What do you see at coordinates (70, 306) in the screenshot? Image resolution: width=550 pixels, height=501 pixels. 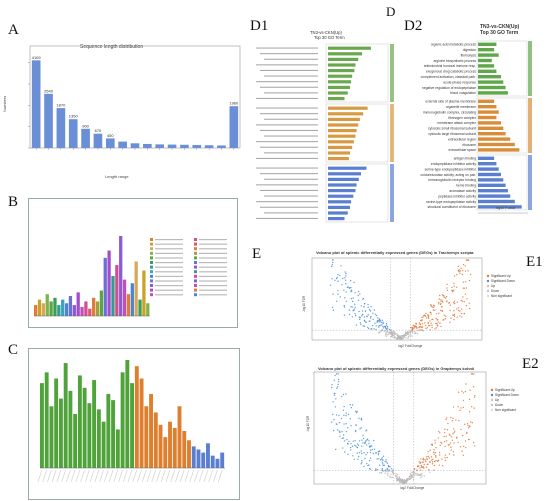 I see `cog-bar` at bounding box center [70, 306].